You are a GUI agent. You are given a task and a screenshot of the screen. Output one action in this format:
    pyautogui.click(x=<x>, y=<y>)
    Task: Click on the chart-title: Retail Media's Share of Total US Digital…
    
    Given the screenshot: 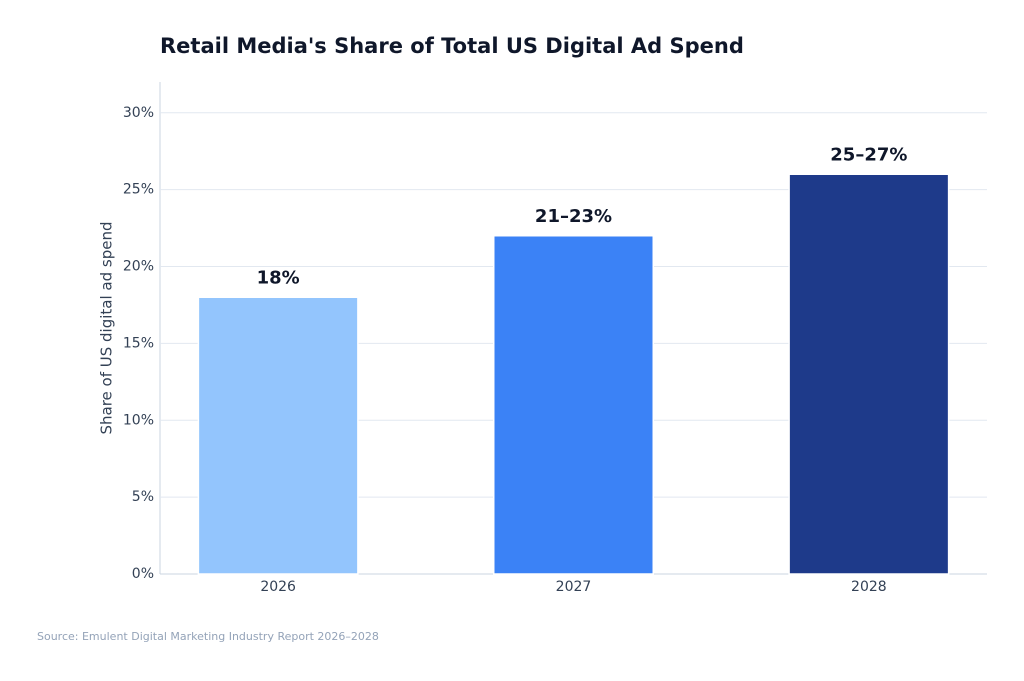 What is the action you would take?
    pyautogui.click(x=452, y=46)
    